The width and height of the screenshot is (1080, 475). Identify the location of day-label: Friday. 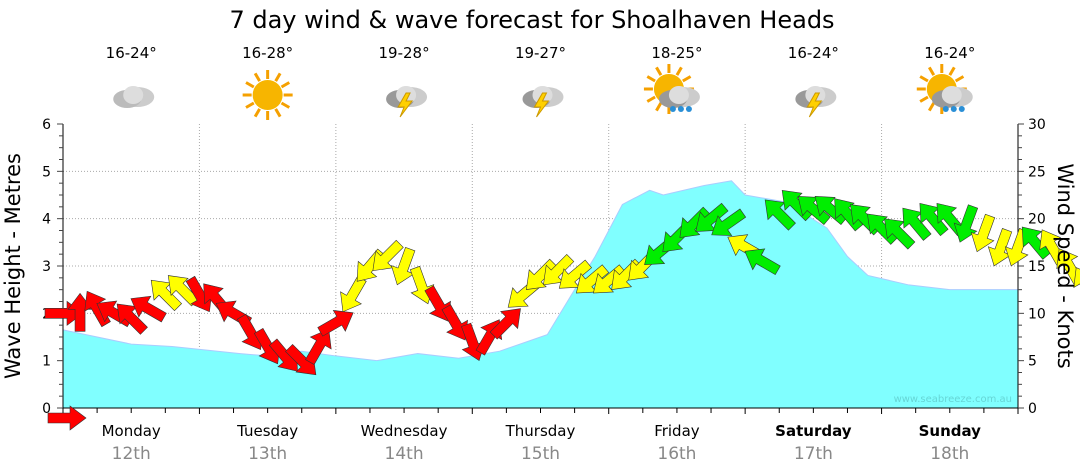
(677, 431).